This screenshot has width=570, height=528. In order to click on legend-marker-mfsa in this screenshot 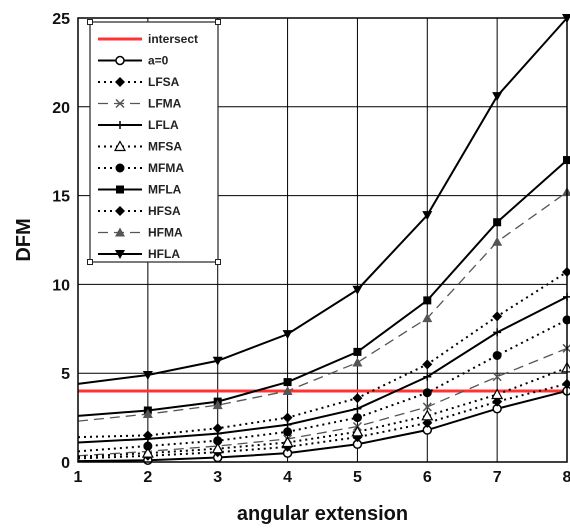, I will do `click(120, 146)`.